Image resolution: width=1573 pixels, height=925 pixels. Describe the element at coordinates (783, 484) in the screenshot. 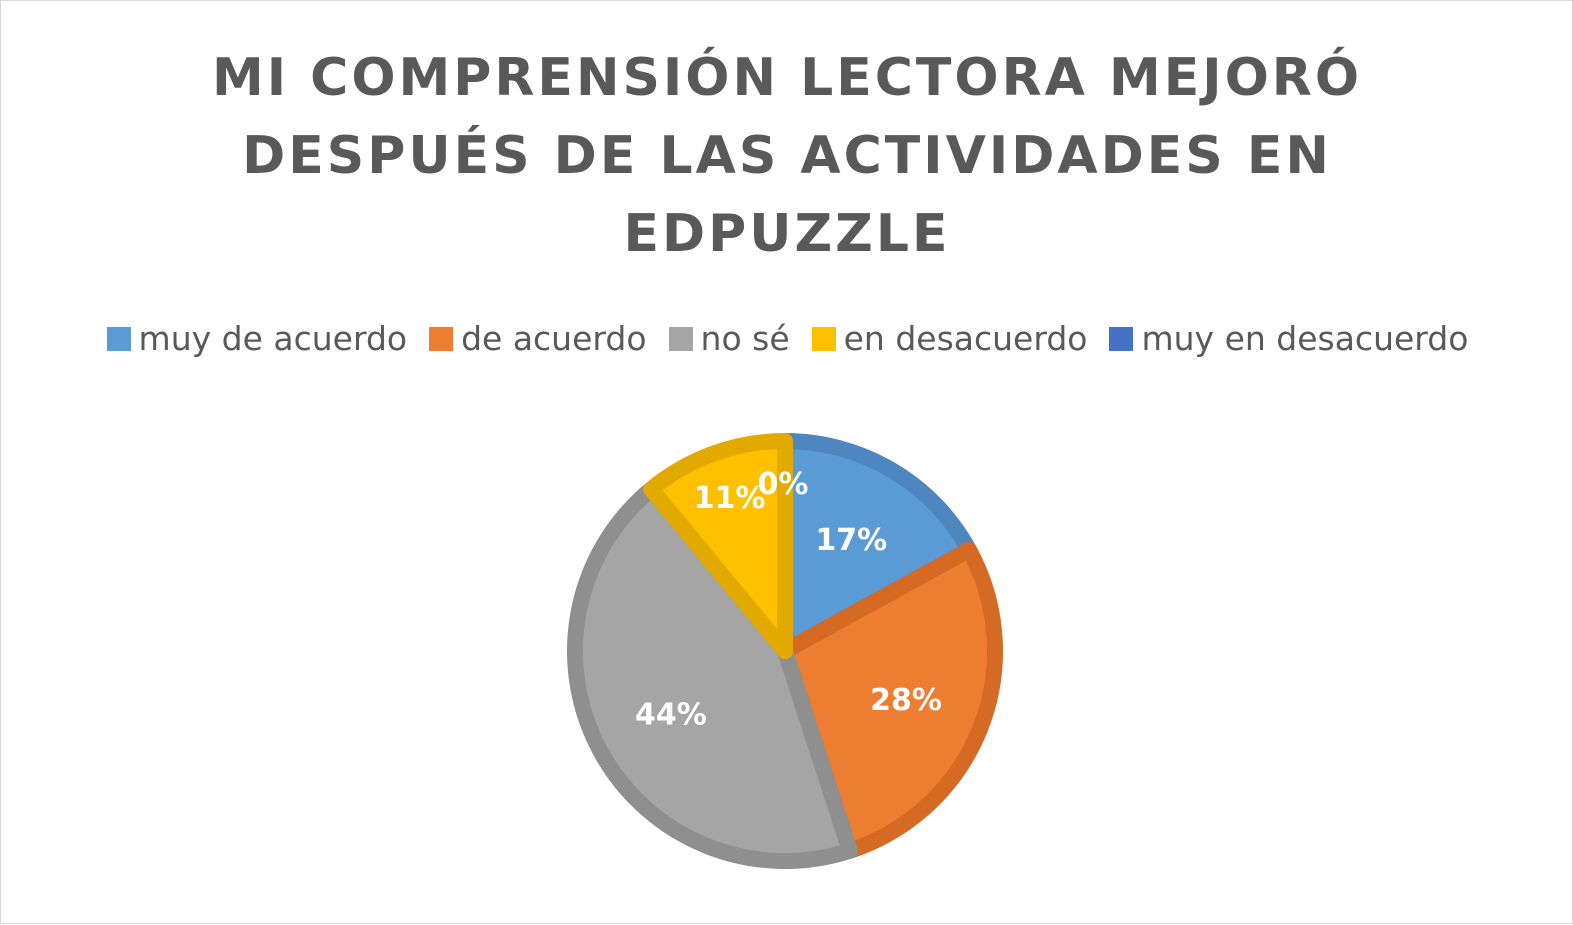

I see `data-label-muy-en-desacuerdo: 0%` at that location.